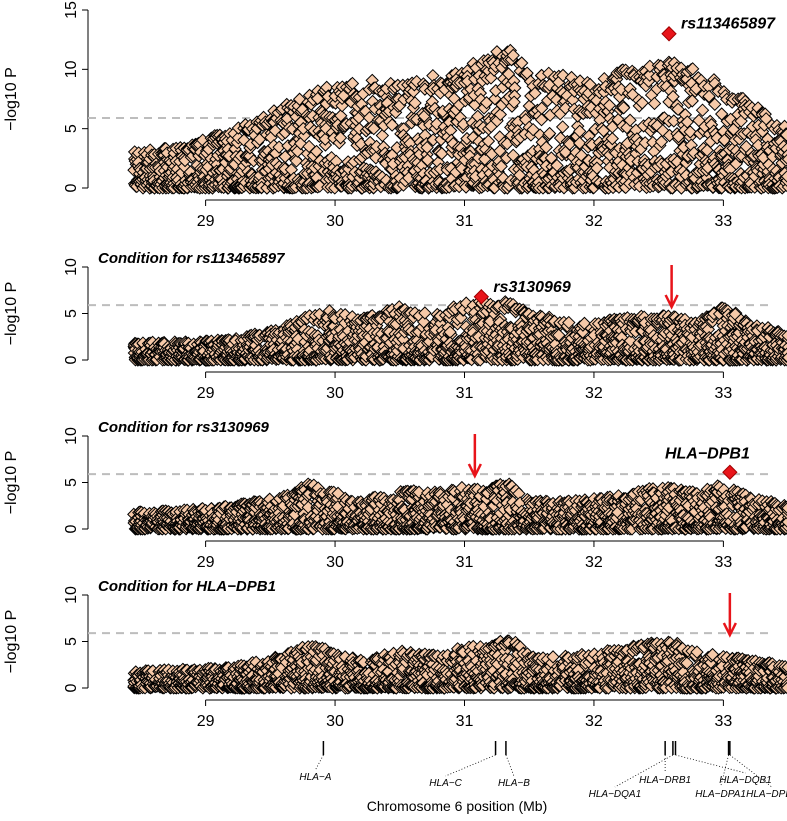  What do you see at coordinates (669, 34) in the screenshot?
I see `lead-snp-point` at bounding box center [669, 34].